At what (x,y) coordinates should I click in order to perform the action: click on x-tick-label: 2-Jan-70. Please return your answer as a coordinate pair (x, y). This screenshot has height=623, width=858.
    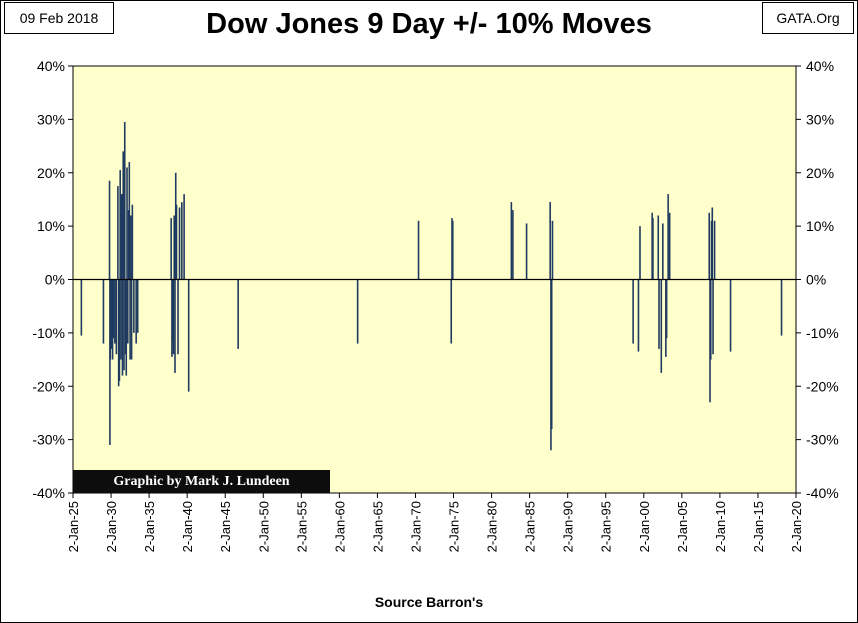
    Looking at the image, I should click on (415, 526).